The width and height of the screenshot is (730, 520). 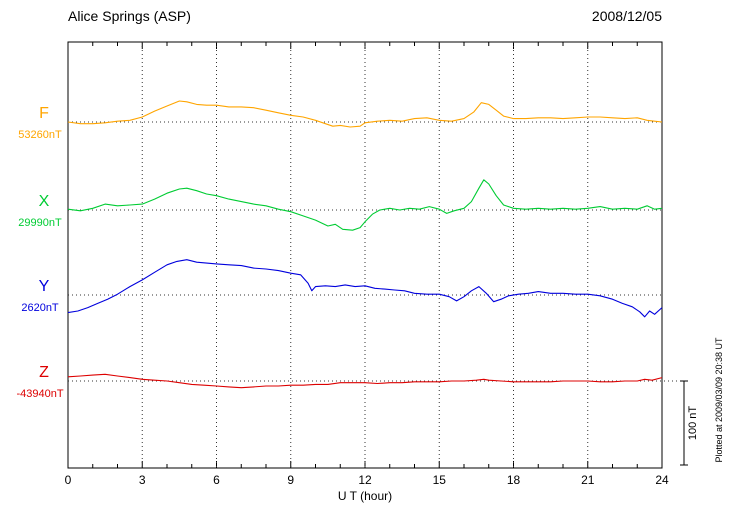 I want to click on series-baseline-value-Z: -43940nT, so click(x=39, y=394).